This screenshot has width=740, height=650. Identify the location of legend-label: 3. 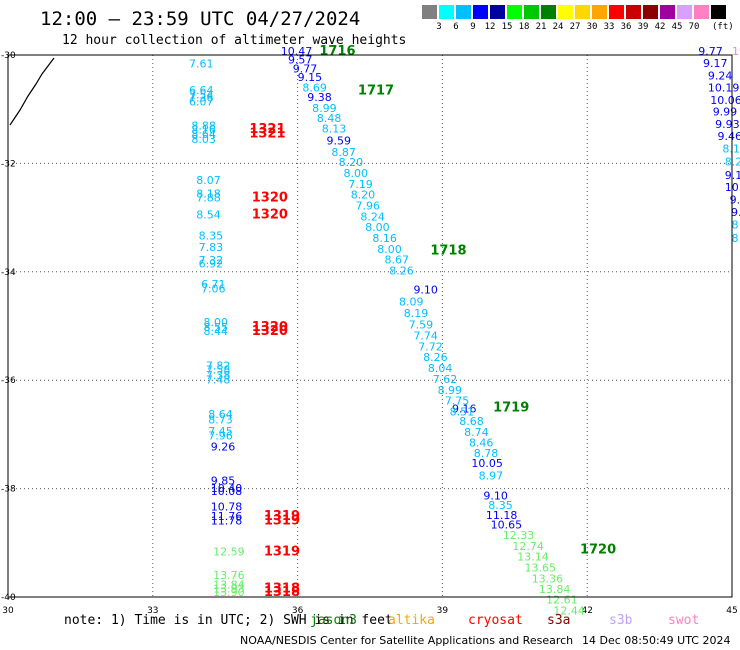
(439, 27).